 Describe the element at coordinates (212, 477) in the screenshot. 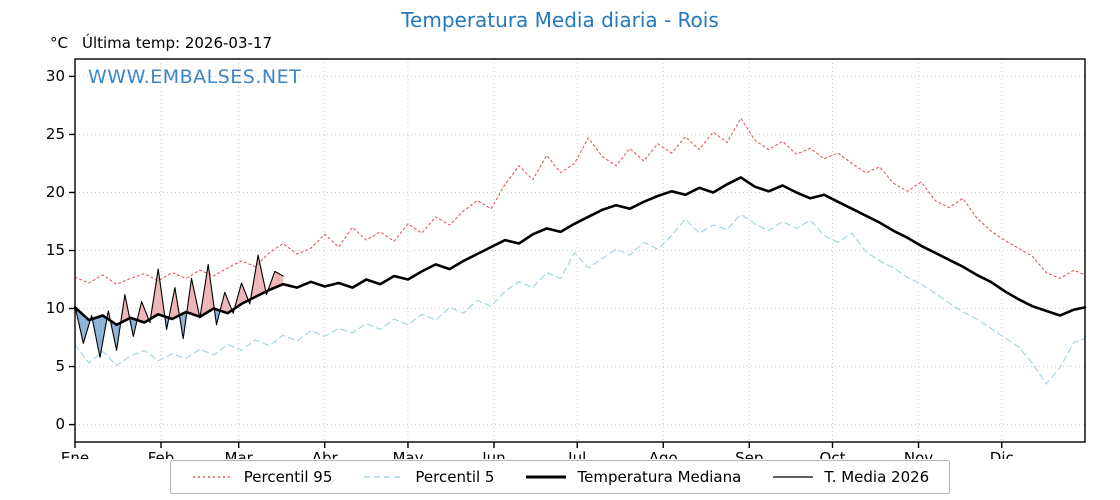

I see `percentil-95-line-sample` at that location.